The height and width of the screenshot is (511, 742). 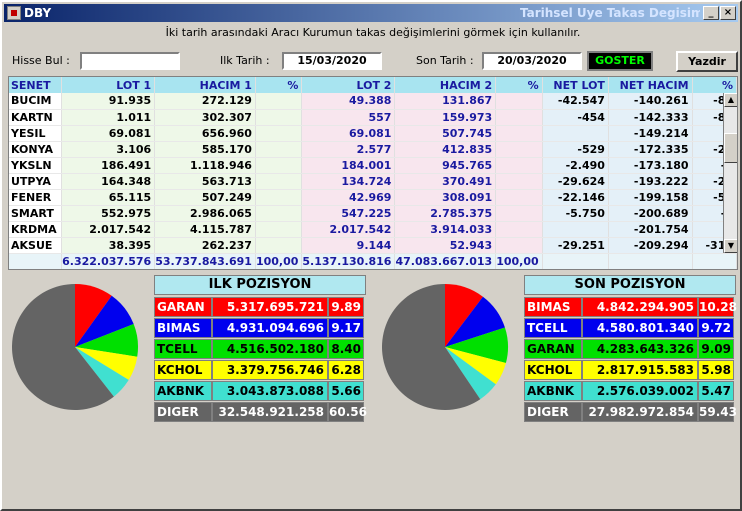 I want to click on legend-pct: 5.98, so click(x=716, y=370).